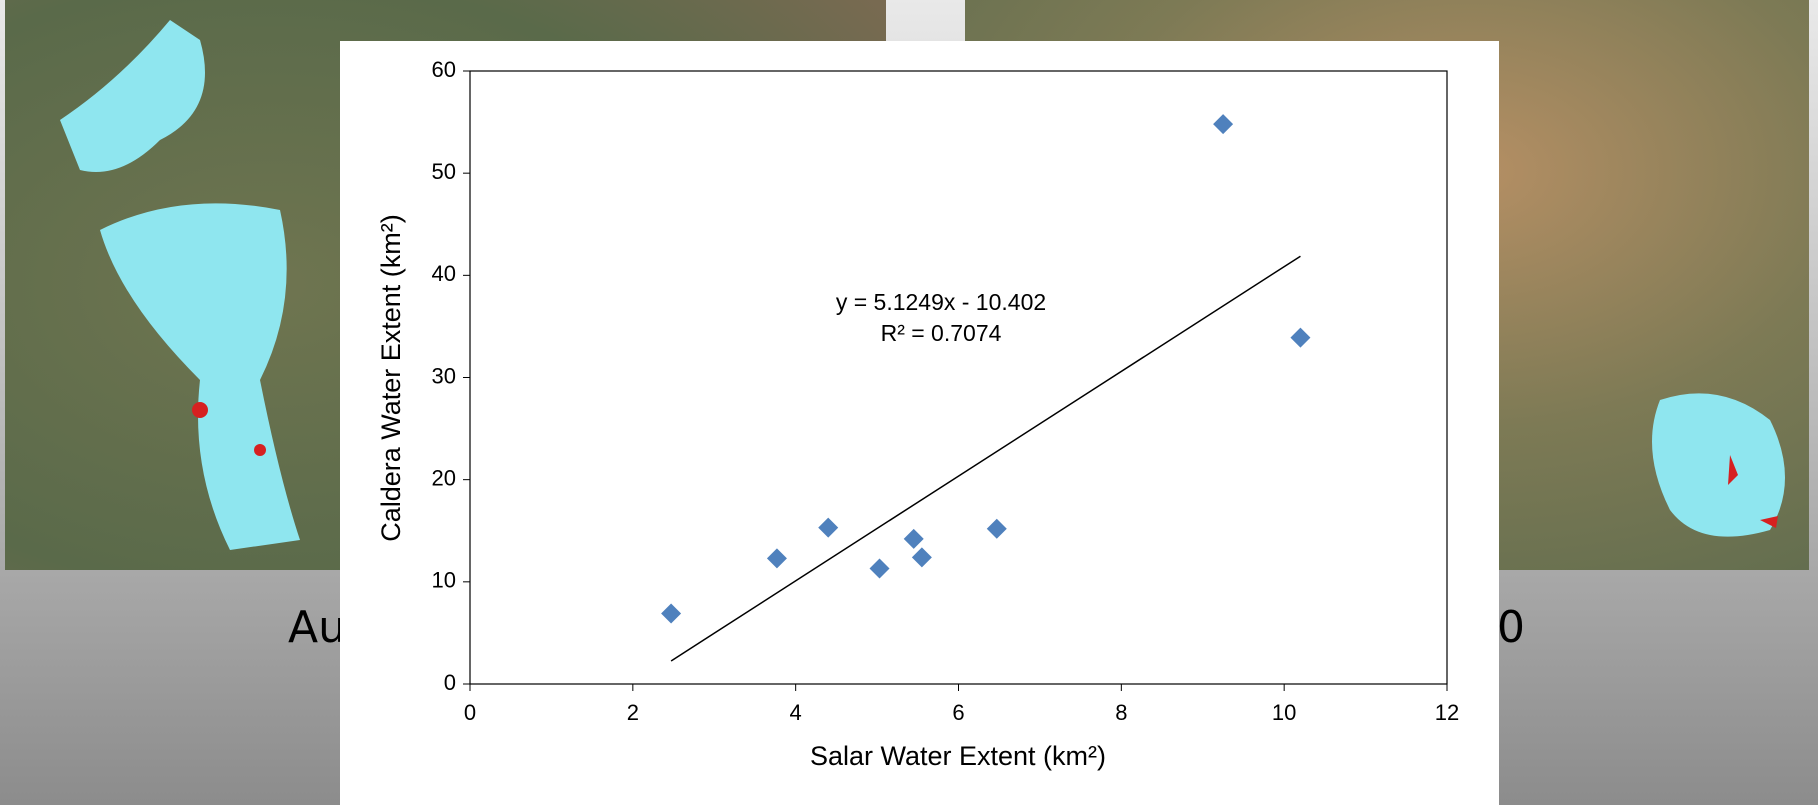  What do you see at coordinates (941, 333) in the screenshot?
I see `trend-r-squared: R² = 0.7074` at bounding box center [941, 333].